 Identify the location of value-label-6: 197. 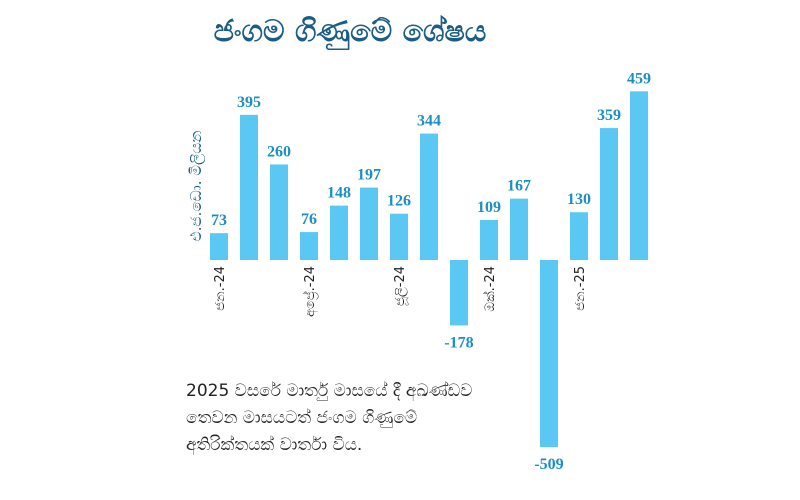
(369, 175).